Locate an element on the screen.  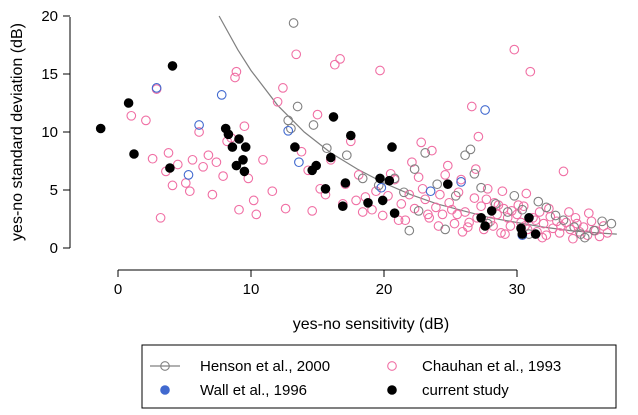
x-tick-label: 30 is located at coordinates (517, 289).